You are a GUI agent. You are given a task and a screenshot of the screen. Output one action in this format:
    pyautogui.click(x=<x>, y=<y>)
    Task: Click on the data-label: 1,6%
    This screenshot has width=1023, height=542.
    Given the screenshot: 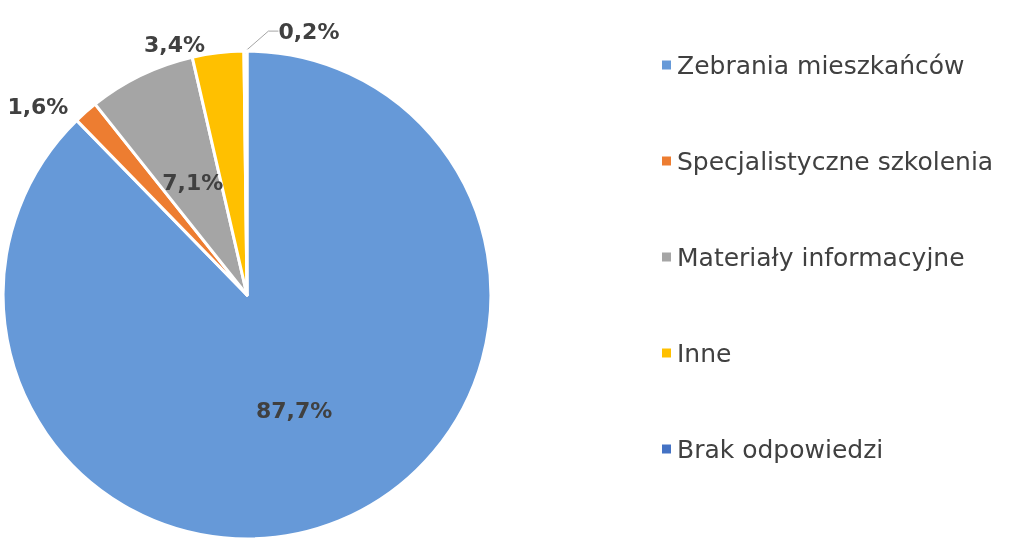 What is the action you would take?
    pyautogui.click(x=38, y=106)
    